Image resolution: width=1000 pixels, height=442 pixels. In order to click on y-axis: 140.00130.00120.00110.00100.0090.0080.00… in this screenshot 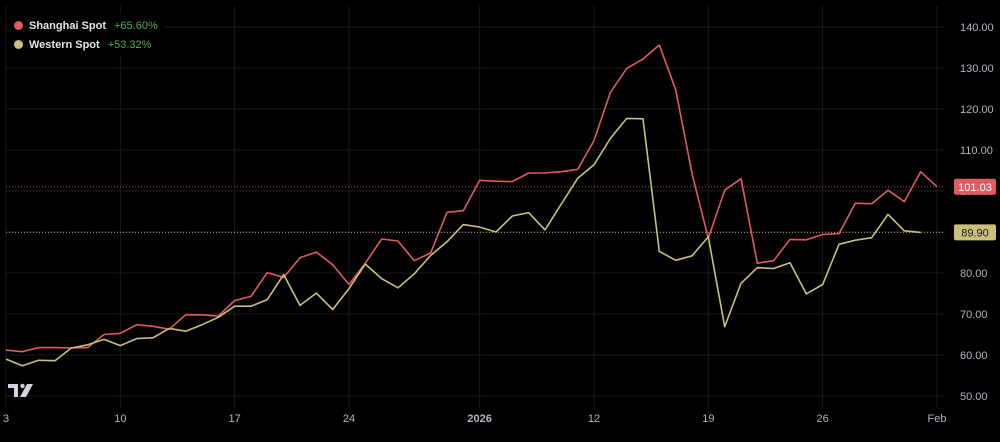, I will do `click(975, 212)`.